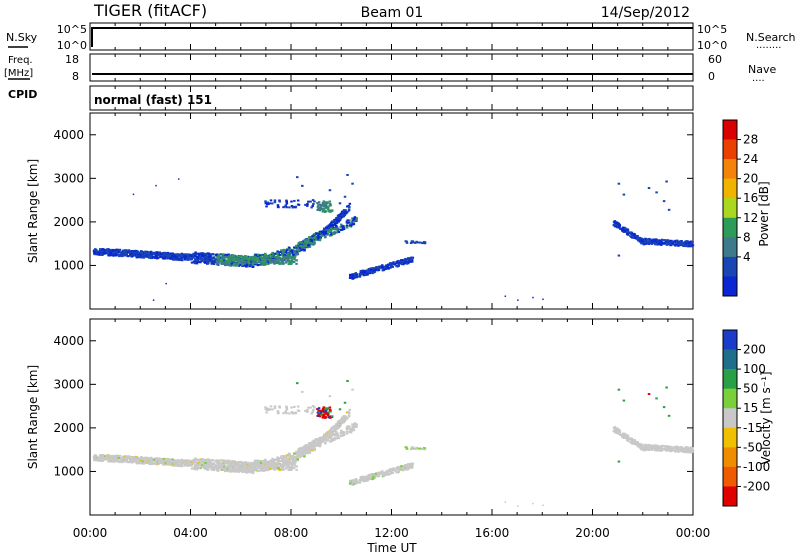  What do you see at coordinates (712, 45) in the screenshot?
I see `nsearch-tick-bottom: 10^0` at bounding box center [712, 45].